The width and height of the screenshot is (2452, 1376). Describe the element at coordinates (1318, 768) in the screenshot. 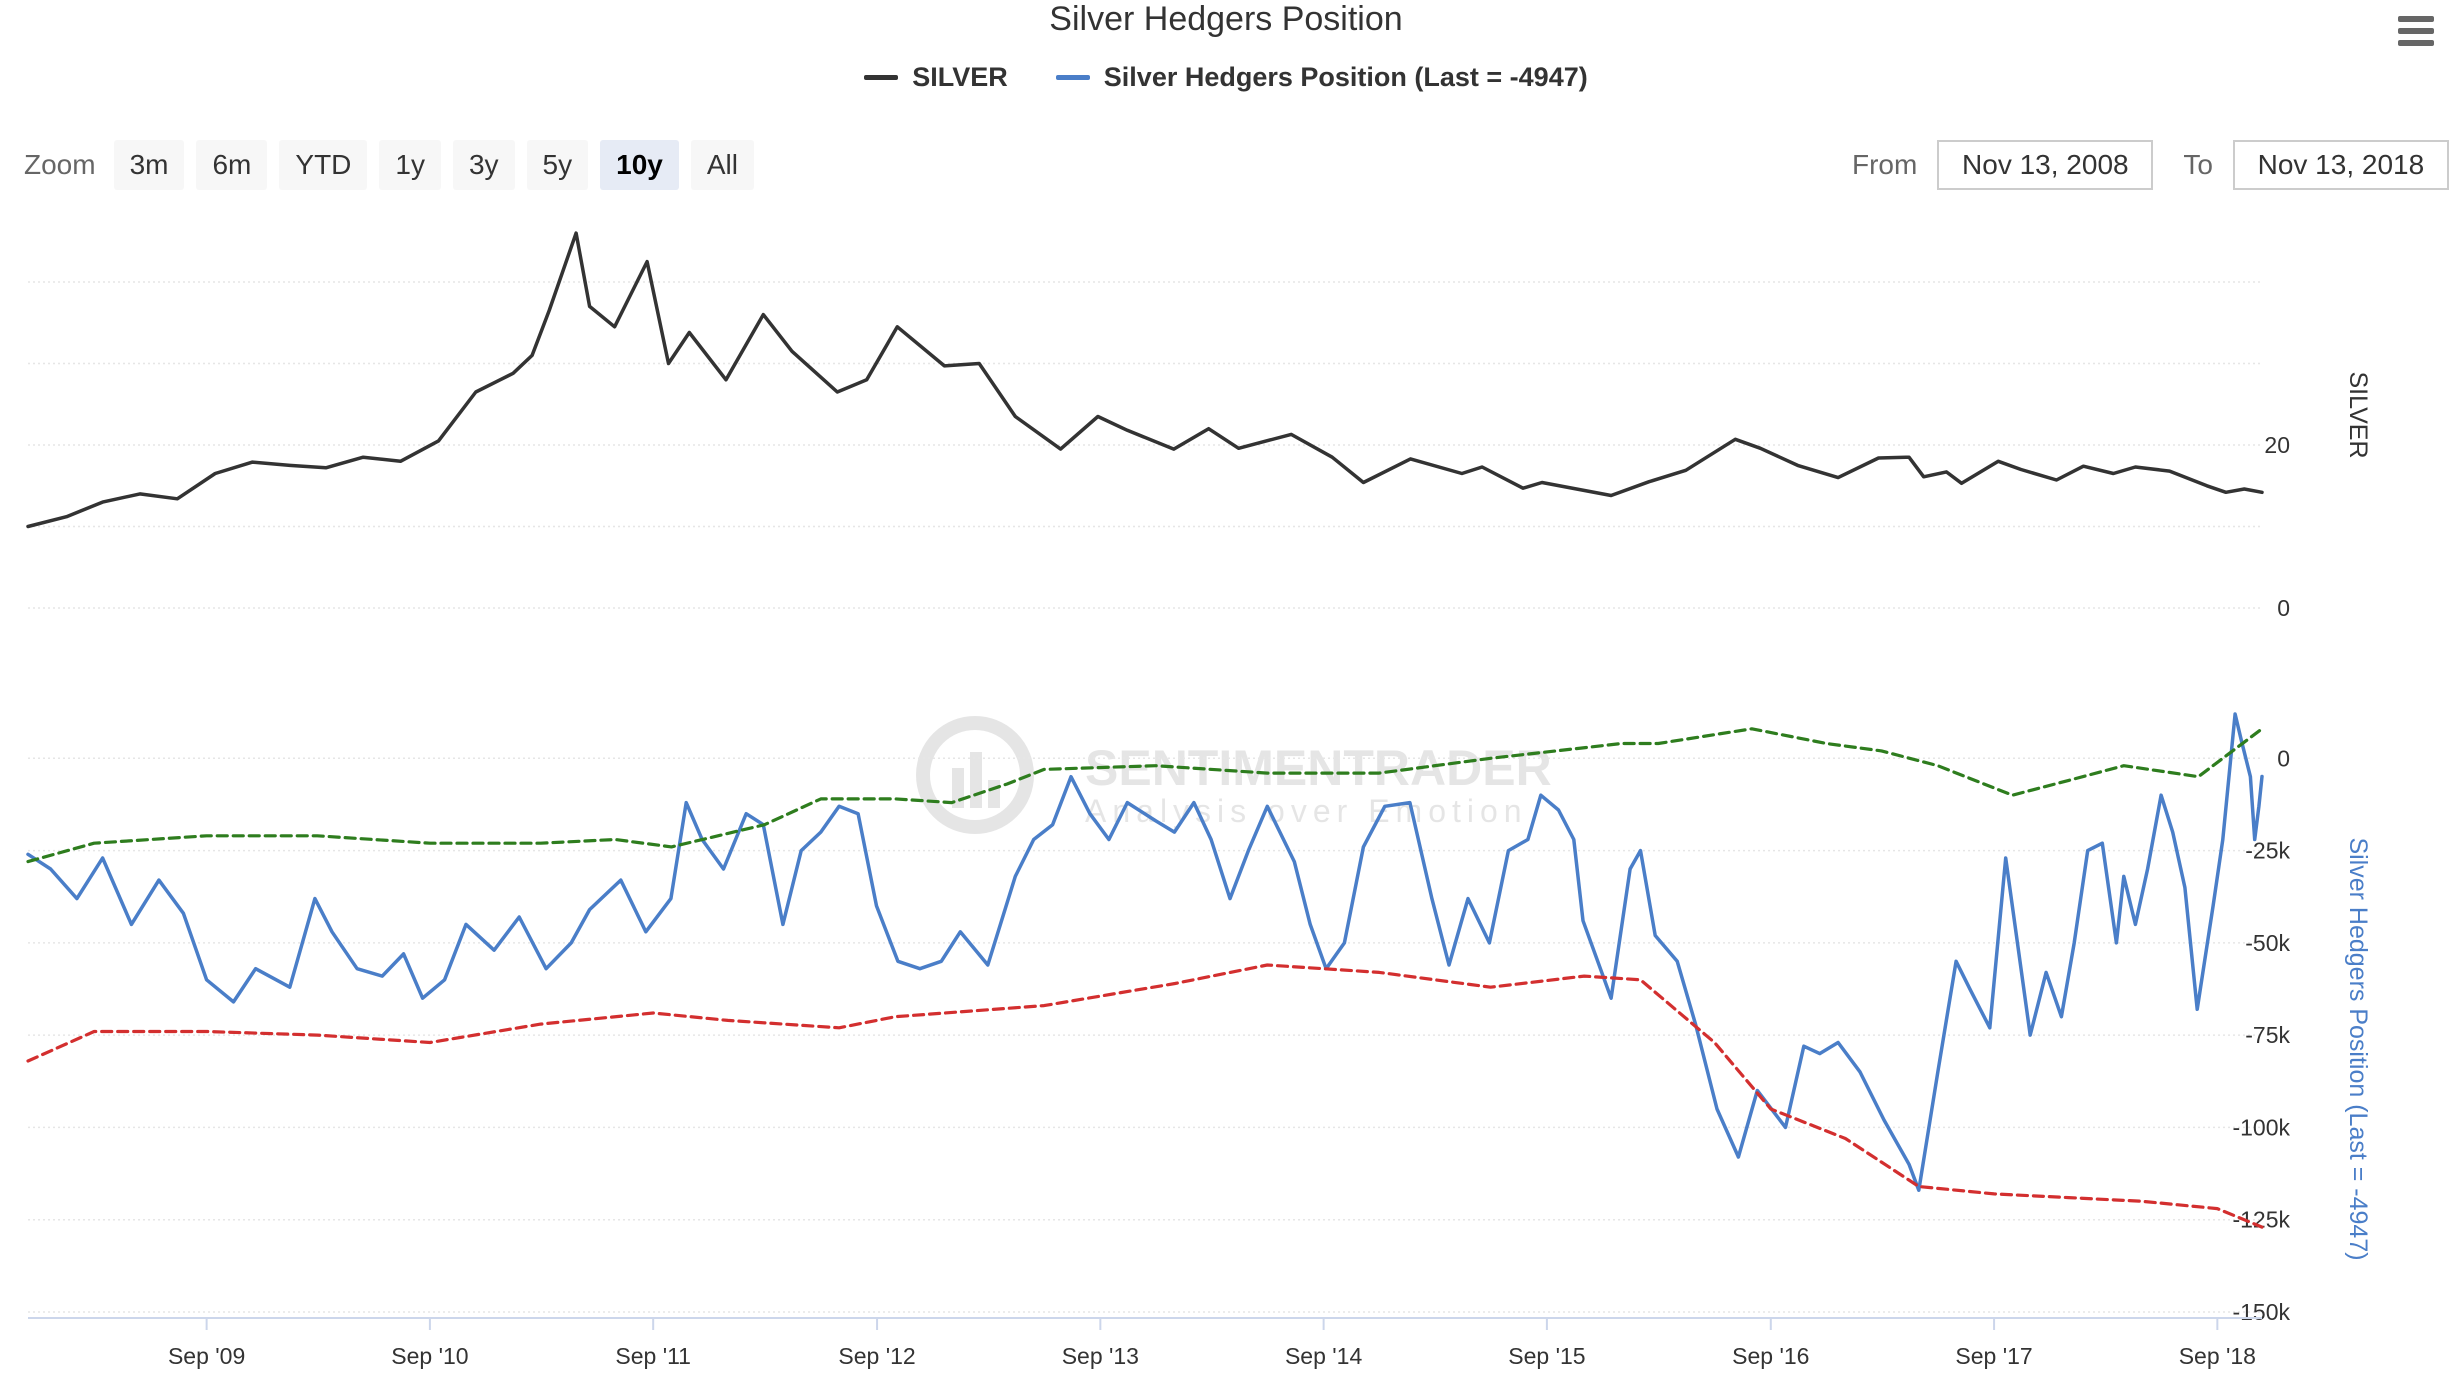

I see `watermark-brand: SENTIMENTRADER` at that location.